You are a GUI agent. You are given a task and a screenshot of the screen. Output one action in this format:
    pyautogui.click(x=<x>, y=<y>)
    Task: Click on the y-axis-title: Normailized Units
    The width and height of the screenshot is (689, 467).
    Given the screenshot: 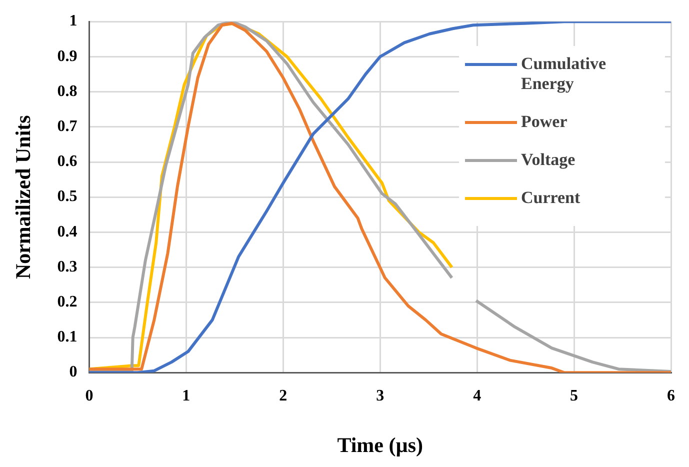 What is the action you would take?
    pyautogui.click(x=23, y=197)
    